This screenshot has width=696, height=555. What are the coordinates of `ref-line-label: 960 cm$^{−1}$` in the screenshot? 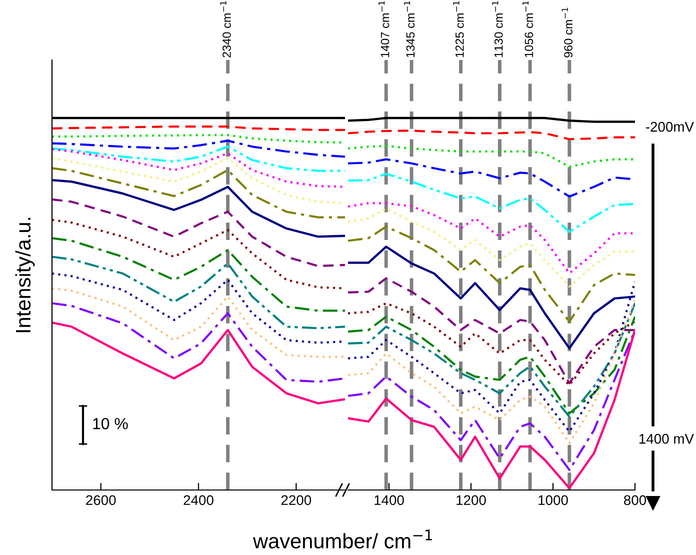 It's located at (567, 33).